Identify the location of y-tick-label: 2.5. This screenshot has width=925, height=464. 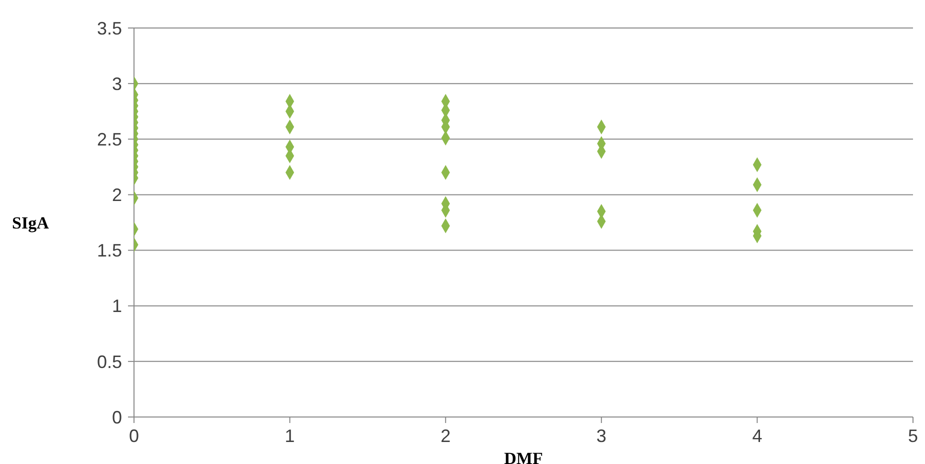
(109, 140).